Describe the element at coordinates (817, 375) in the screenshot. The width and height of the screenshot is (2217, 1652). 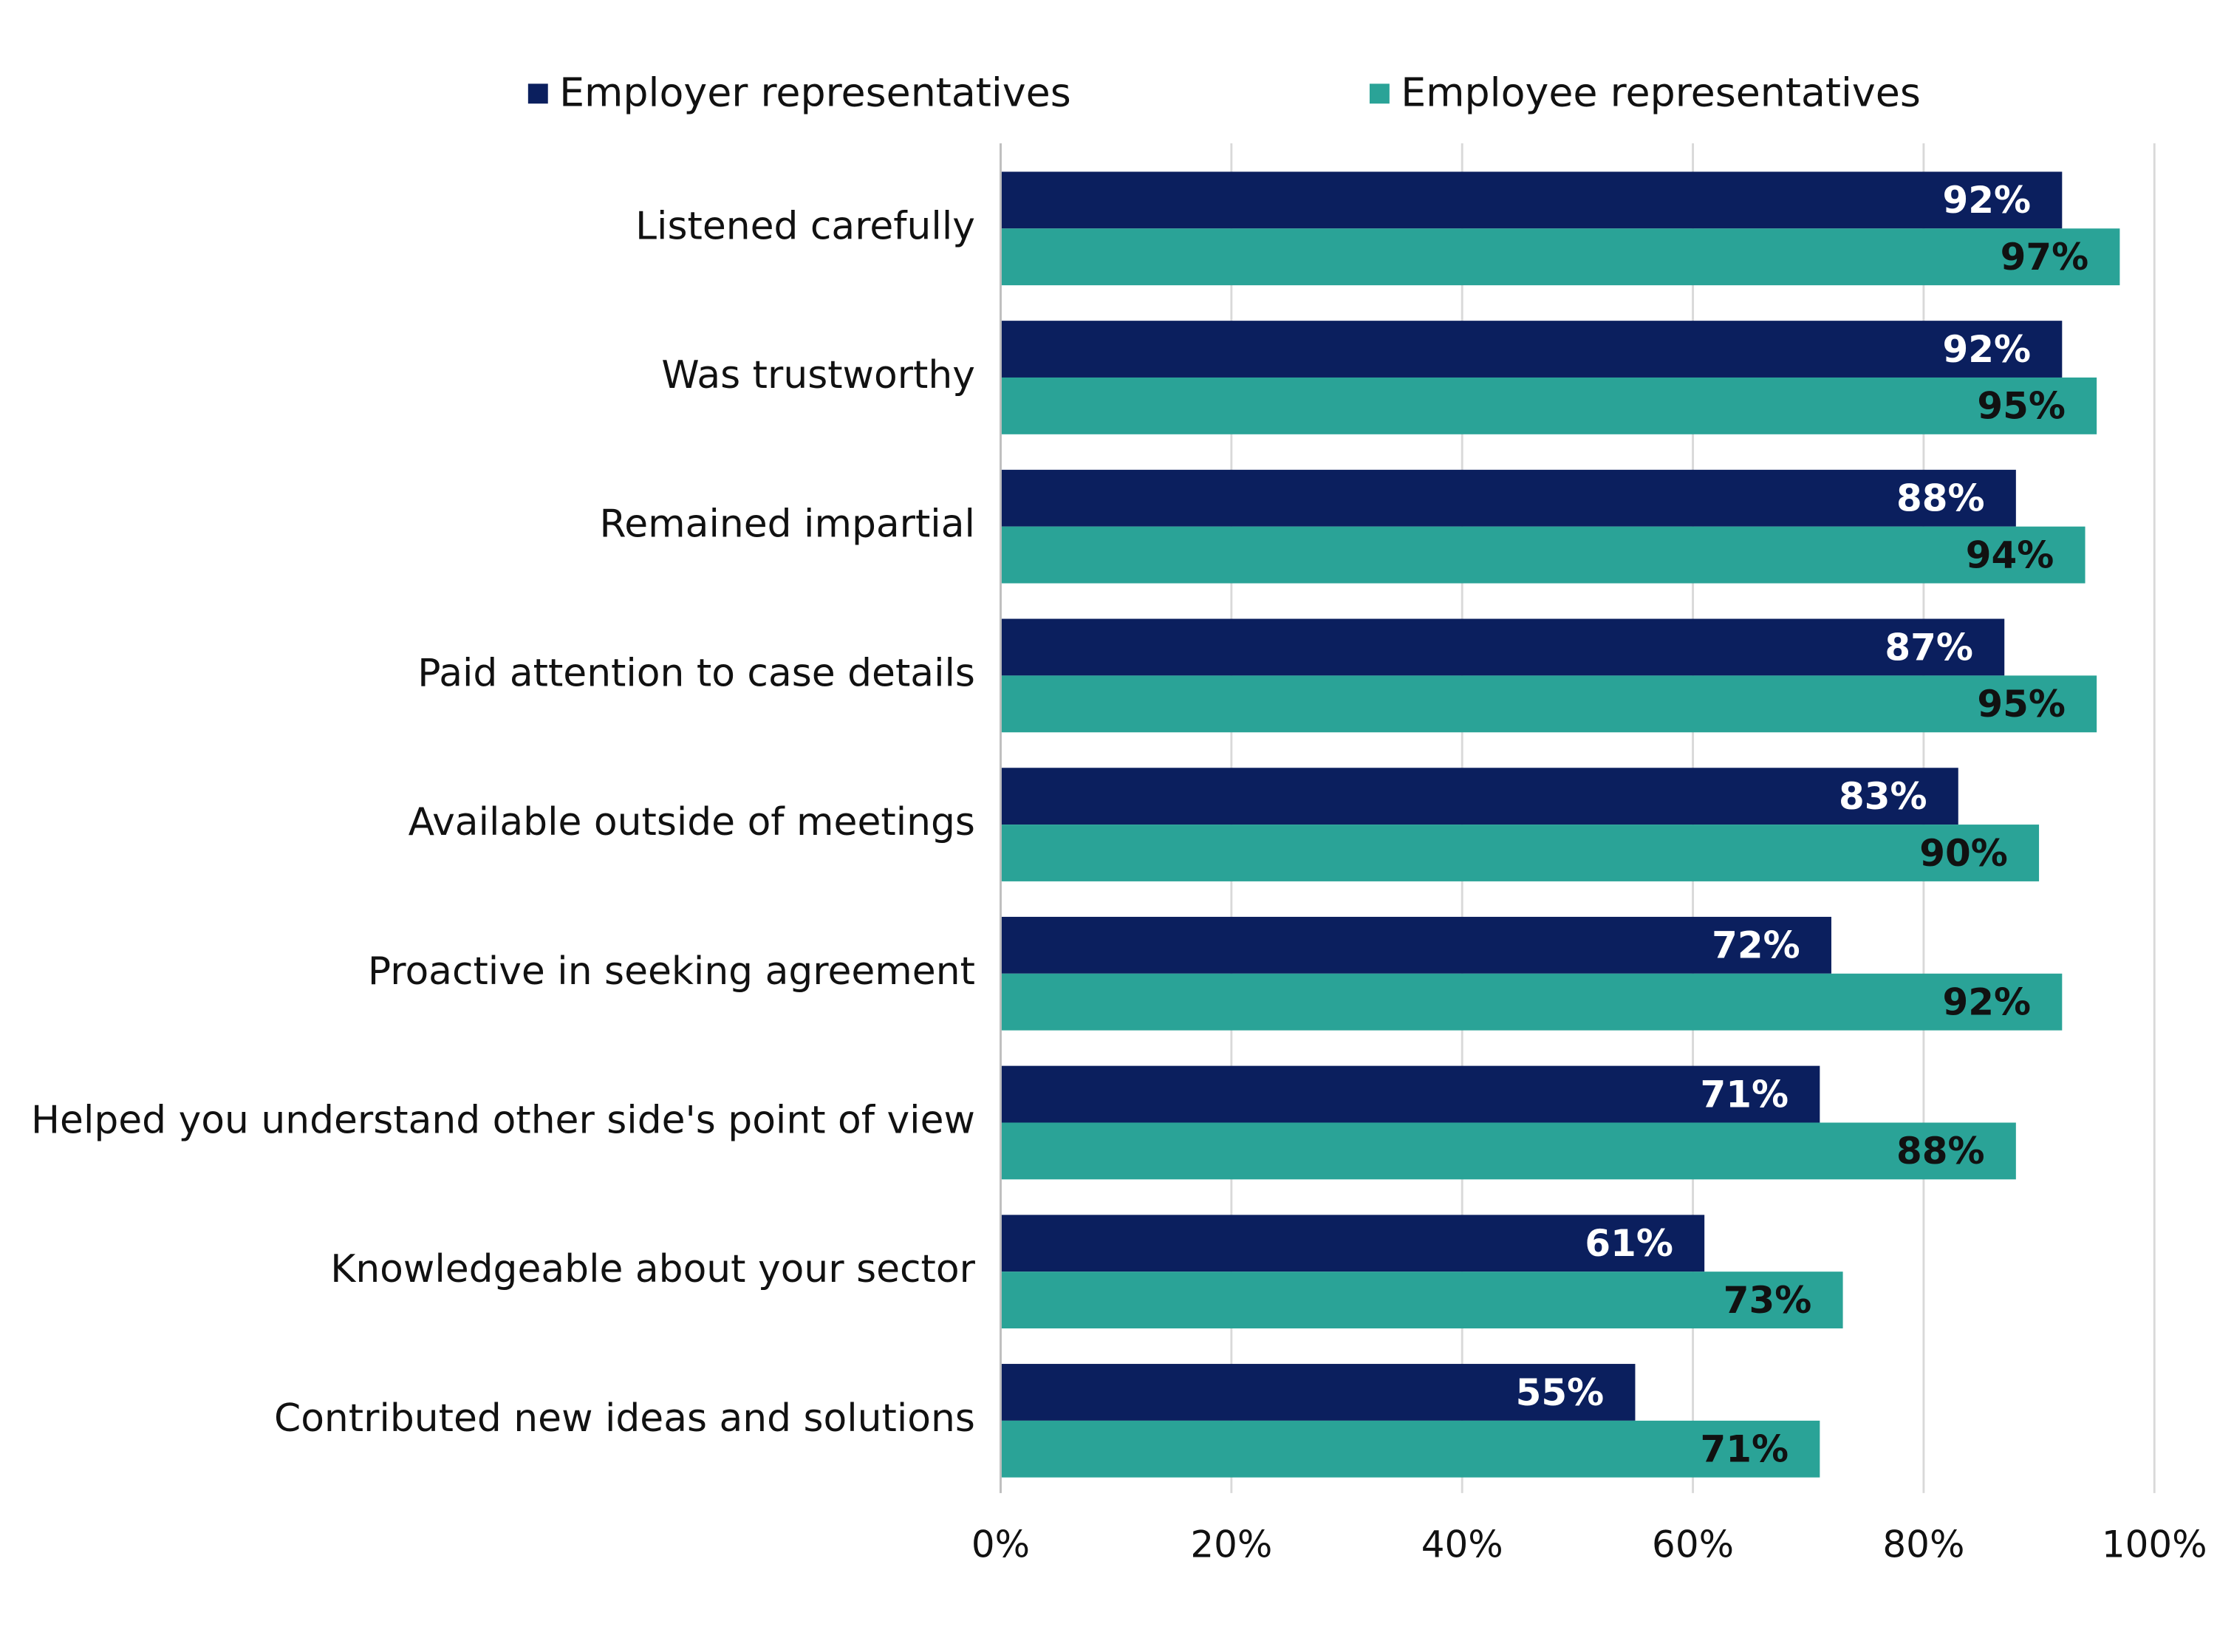
I see `category-label: Was trustworthy` at that location.